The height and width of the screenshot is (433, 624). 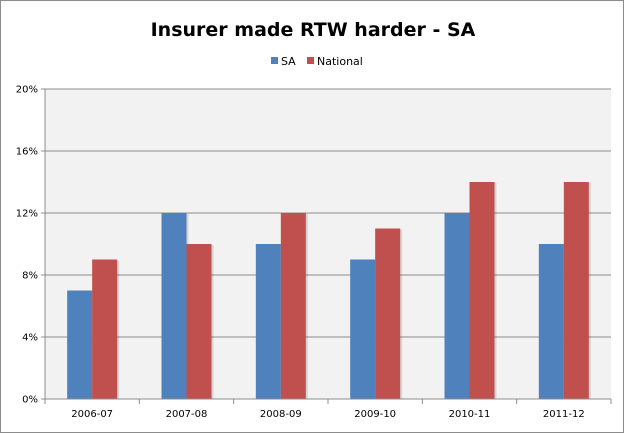 I want to click on x-tick-label: 2009-10, so click(x=375, y=414).